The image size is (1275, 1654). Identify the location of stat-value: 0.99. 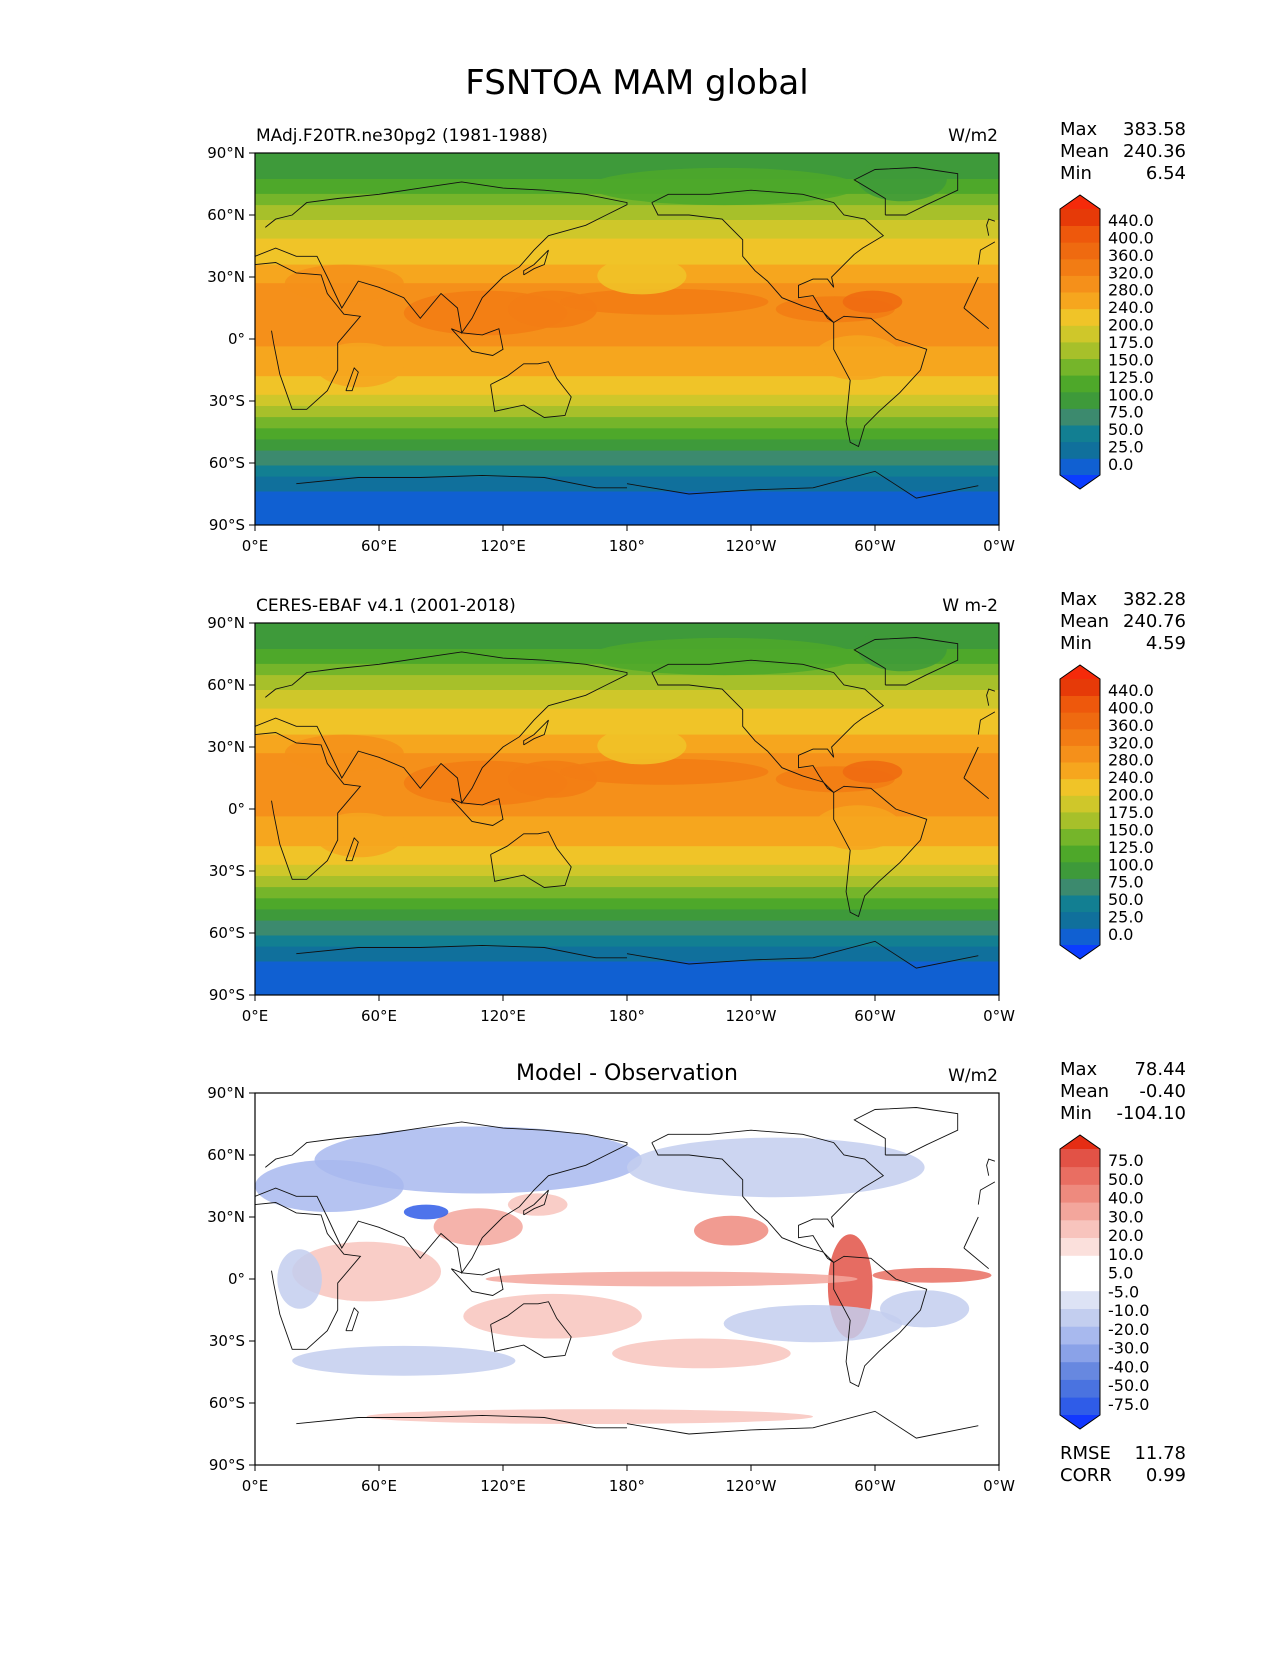
(1166, 1475).